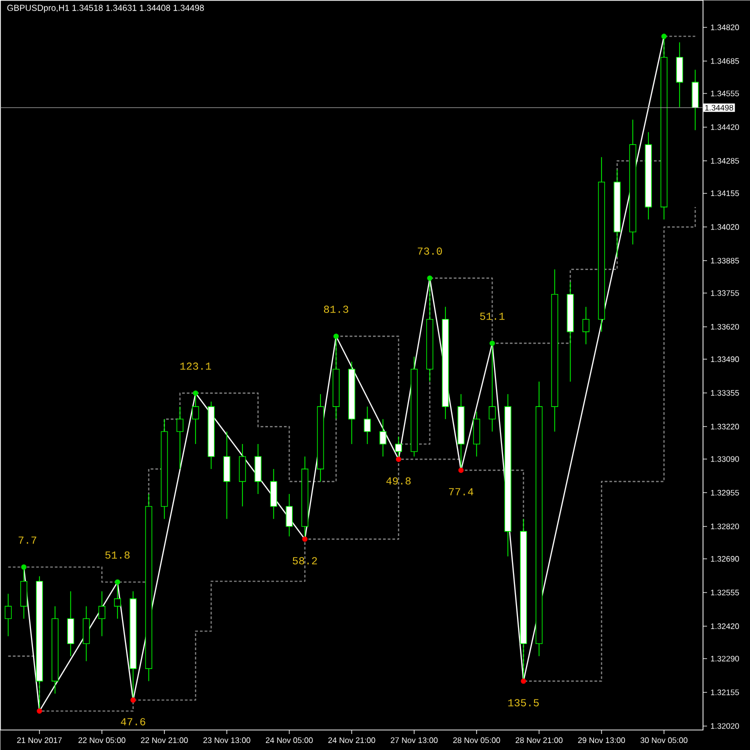 The height and width of the screenshot is (750, 750). Describe the element at coordinates (492, 316) in the screenshot. I see `annotation: 51.1` at that location.